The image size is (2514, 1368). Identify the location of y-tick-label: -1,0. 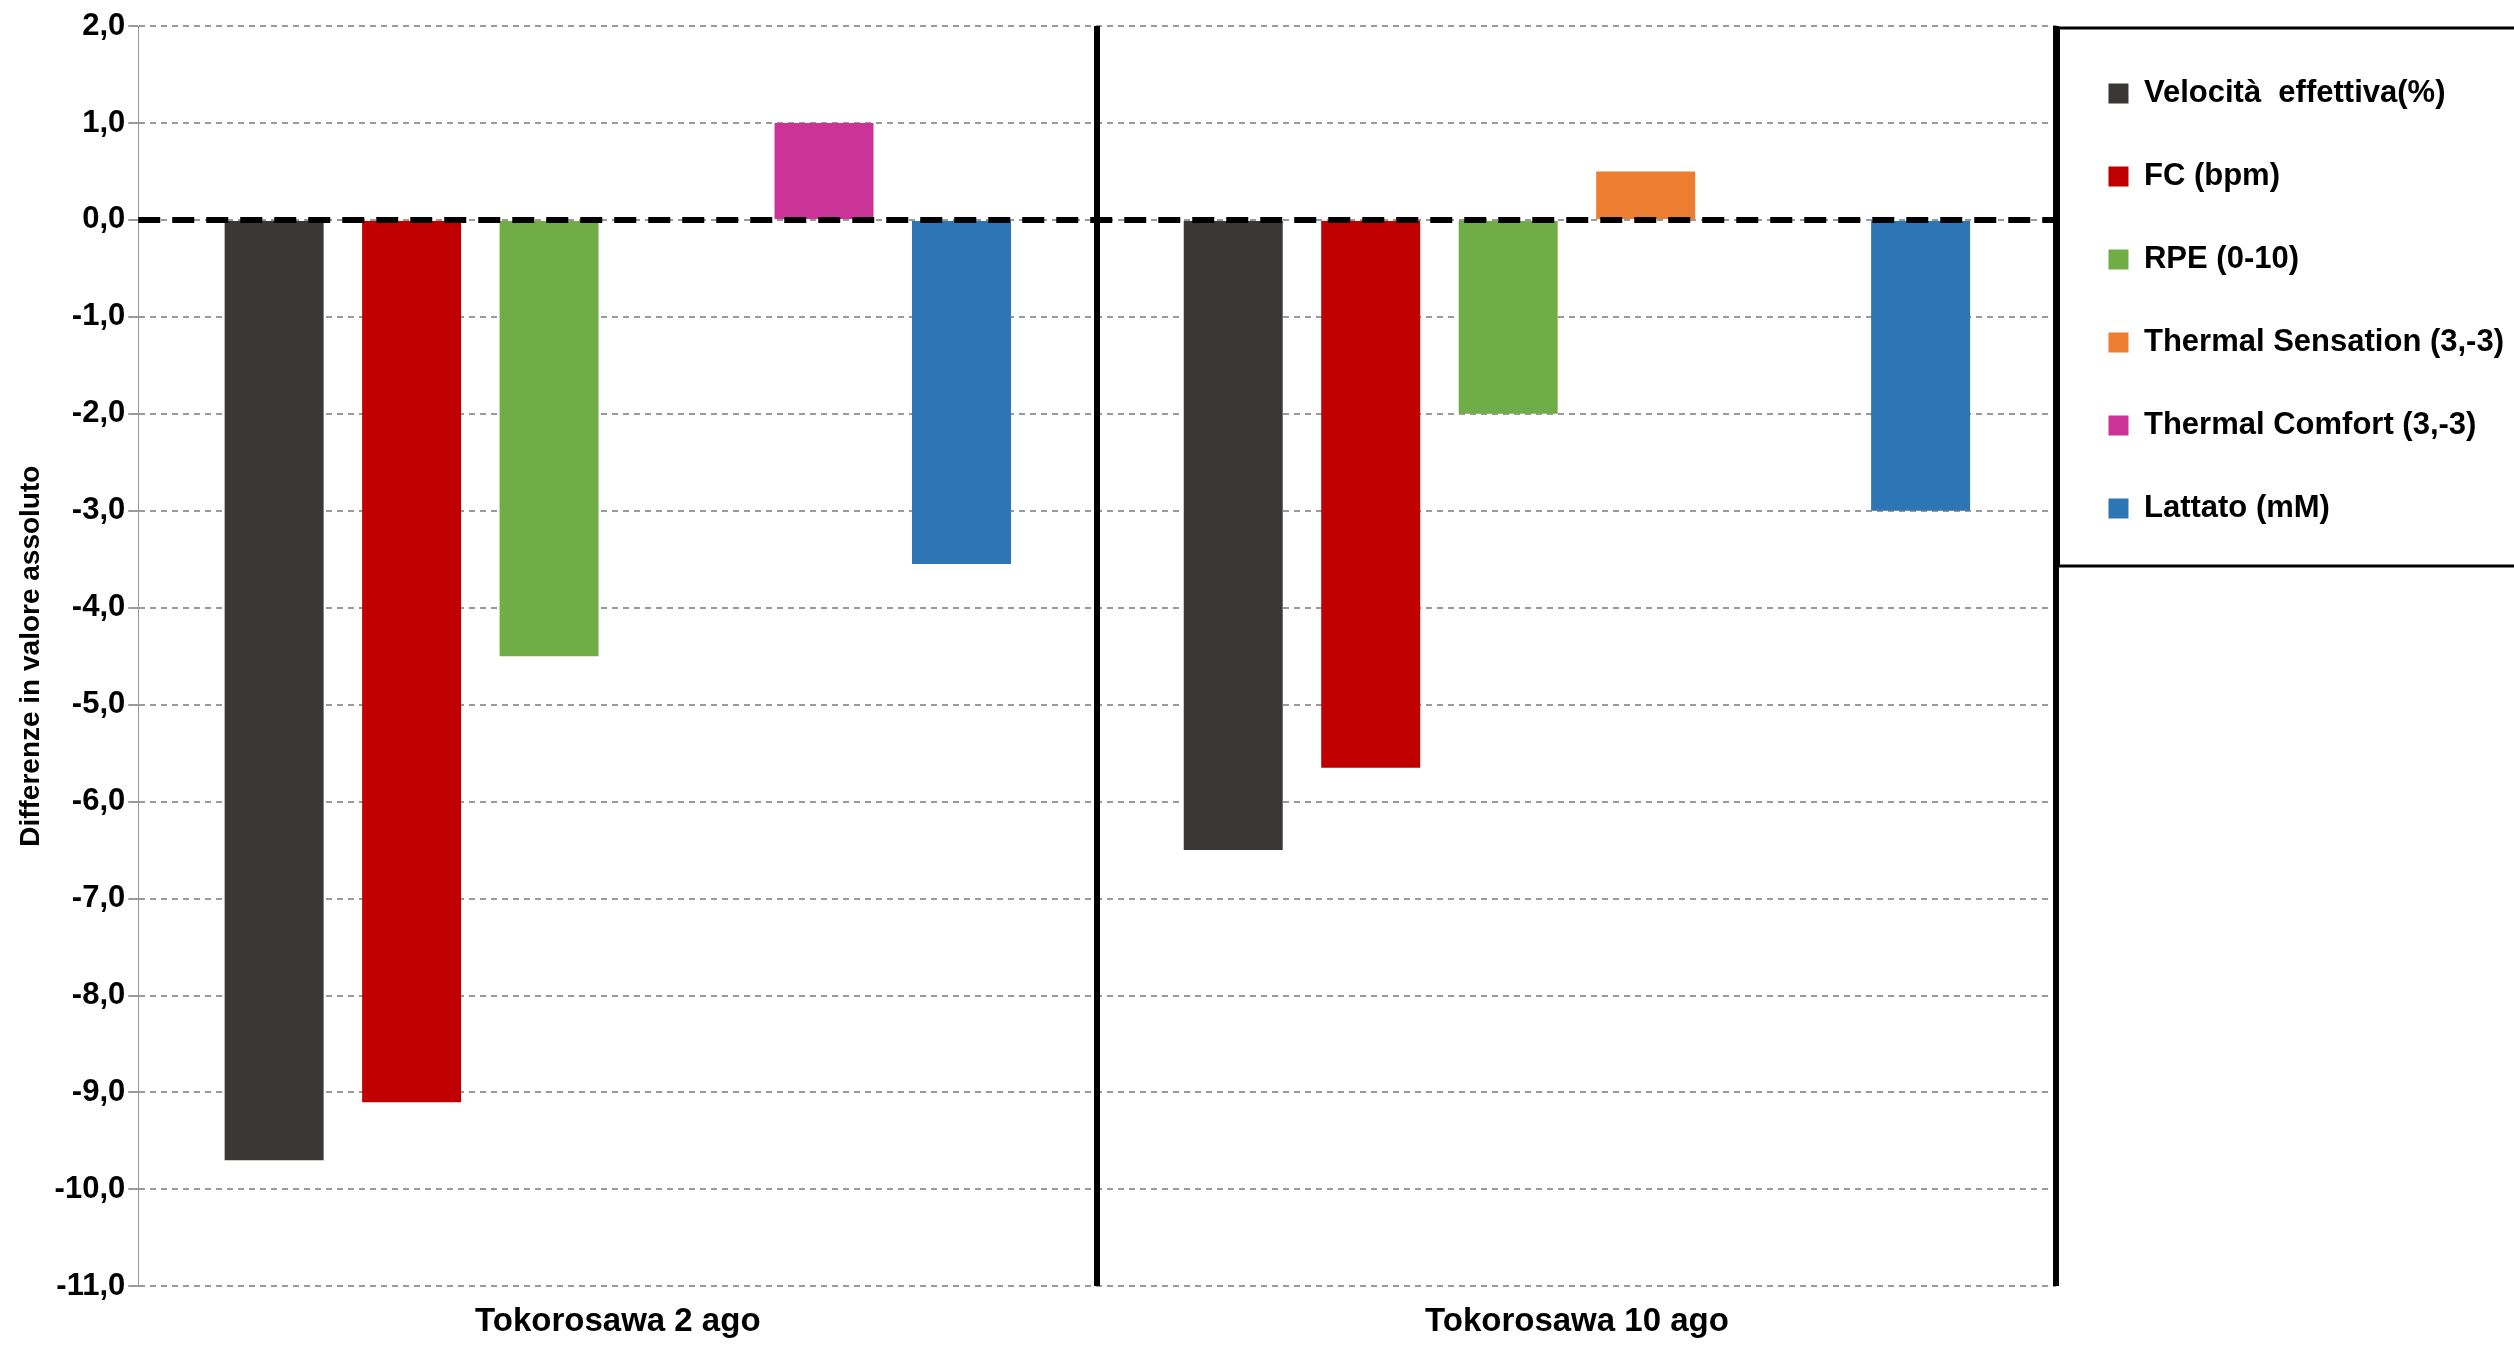
(98, 315).